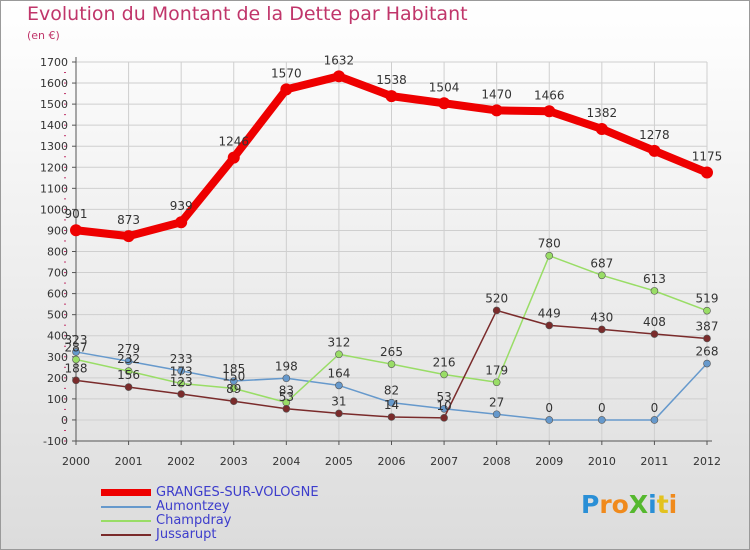 This screenshot has width=750, height=550. What do you see at coordinates (339, 461) in the screenshot?
I see `x-tick-label: 2005` at bounding box center [339, 461].